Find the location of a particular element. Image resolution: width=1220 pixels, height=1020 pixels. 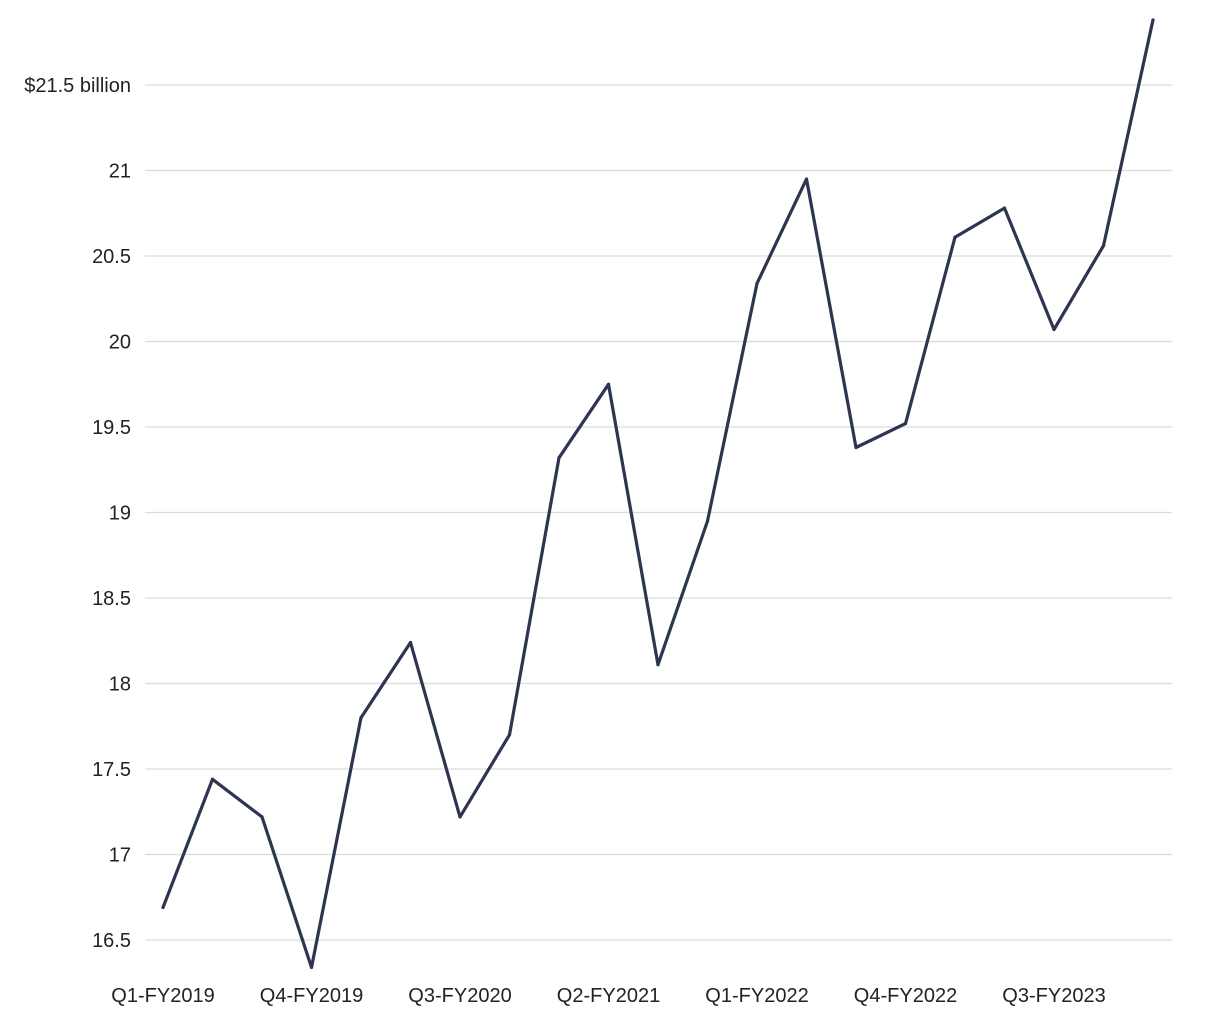

y-tick-label: 20 is located at coordinates (120, 343).